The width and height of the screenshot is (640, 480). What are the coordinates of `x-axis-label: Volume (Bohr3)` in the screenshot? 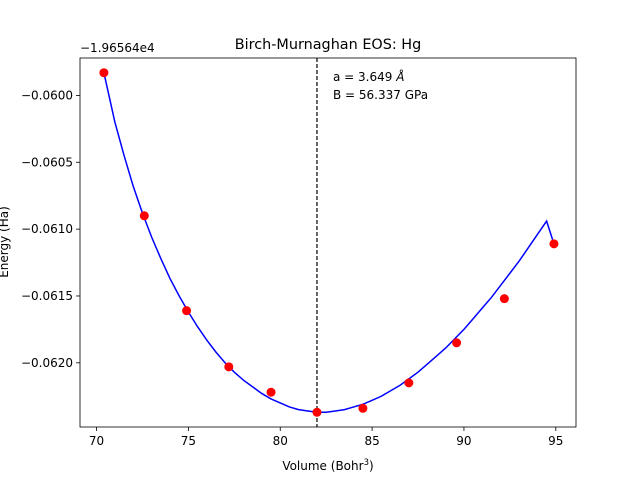 It's located at (327, 465).